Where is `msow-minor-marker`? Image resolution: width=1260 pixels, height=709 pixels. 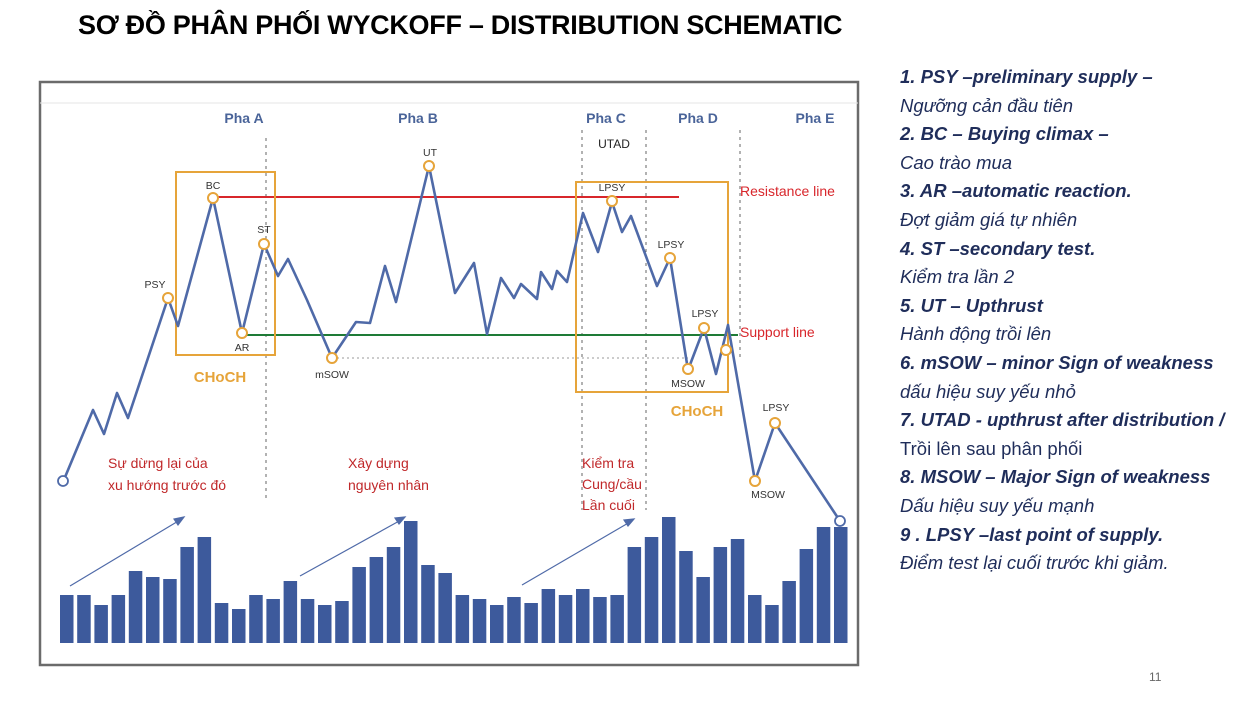 msow-minor-marker is located at coordinates (332, 358).